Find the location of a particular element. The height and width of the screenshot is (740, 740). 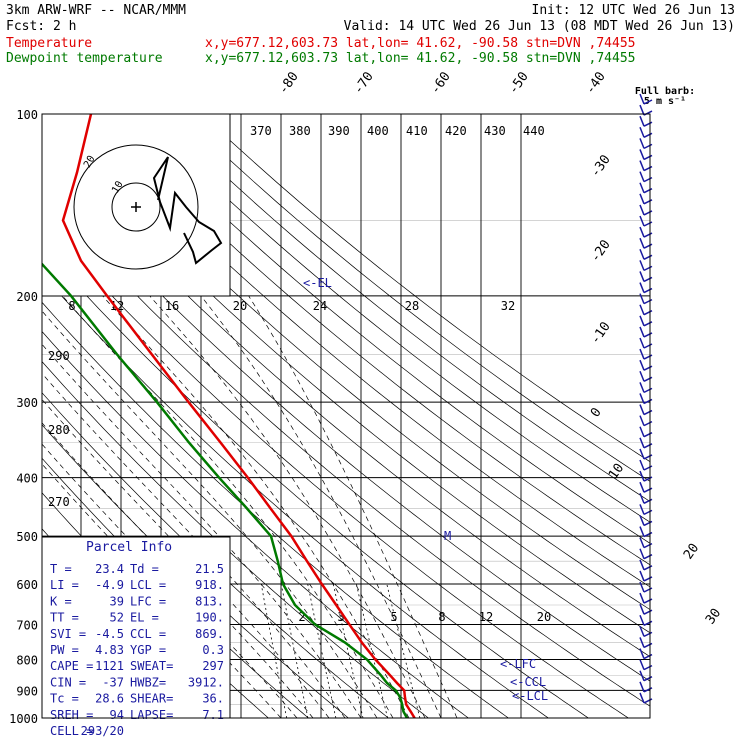

parcel-value: -37 is located at coordinates (113, 682).